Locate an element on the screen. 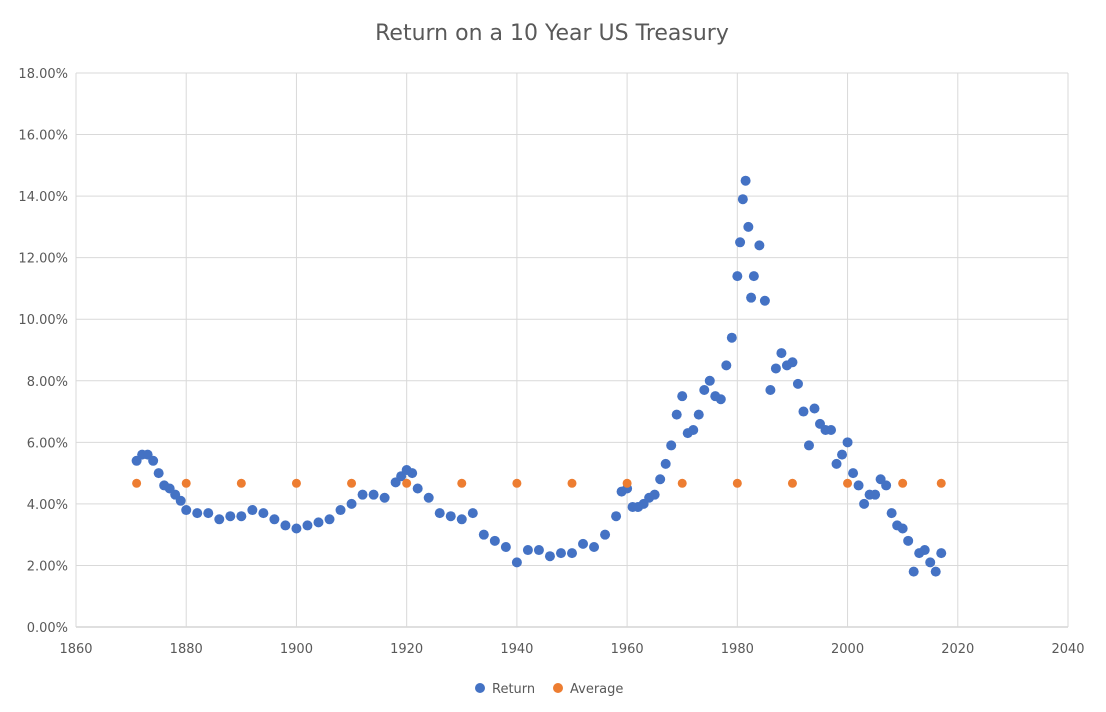  y-tick-label: 2.00% is located at coordinates (47, 566).